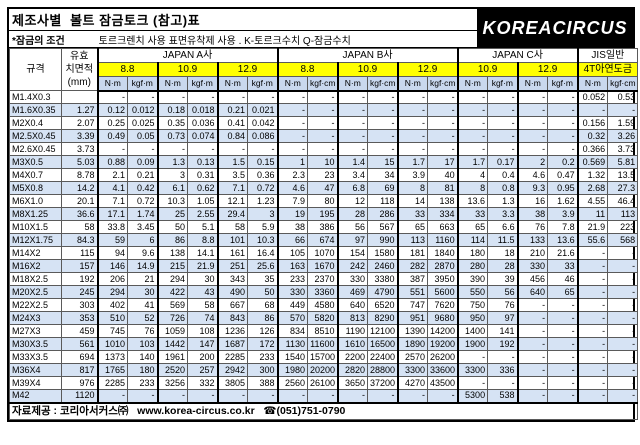 Image resolution: width=640 pixels, height=445 pixels. I want to click on value-cell: 0.73, so click(172, 136).